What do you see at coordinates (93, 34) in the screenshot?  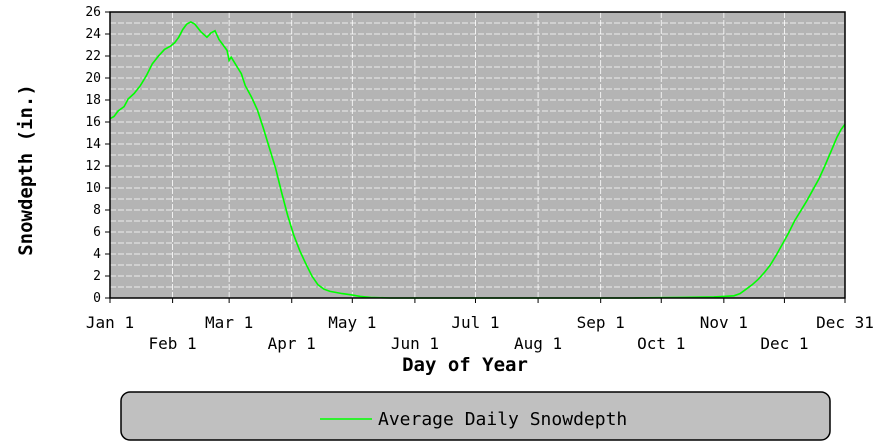 I see `y-tick-label: 24` at bounding box center [93, 34].